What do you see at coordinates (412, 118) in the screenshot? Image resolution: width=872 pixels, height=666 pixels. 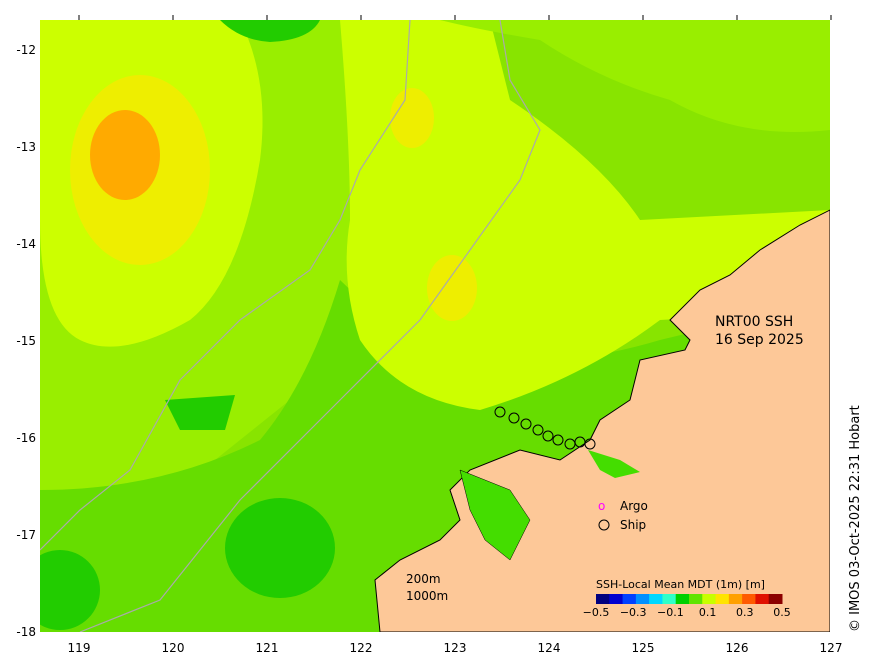 I see `ssh-contour-yellow-north` at bounding box center [412, 118].